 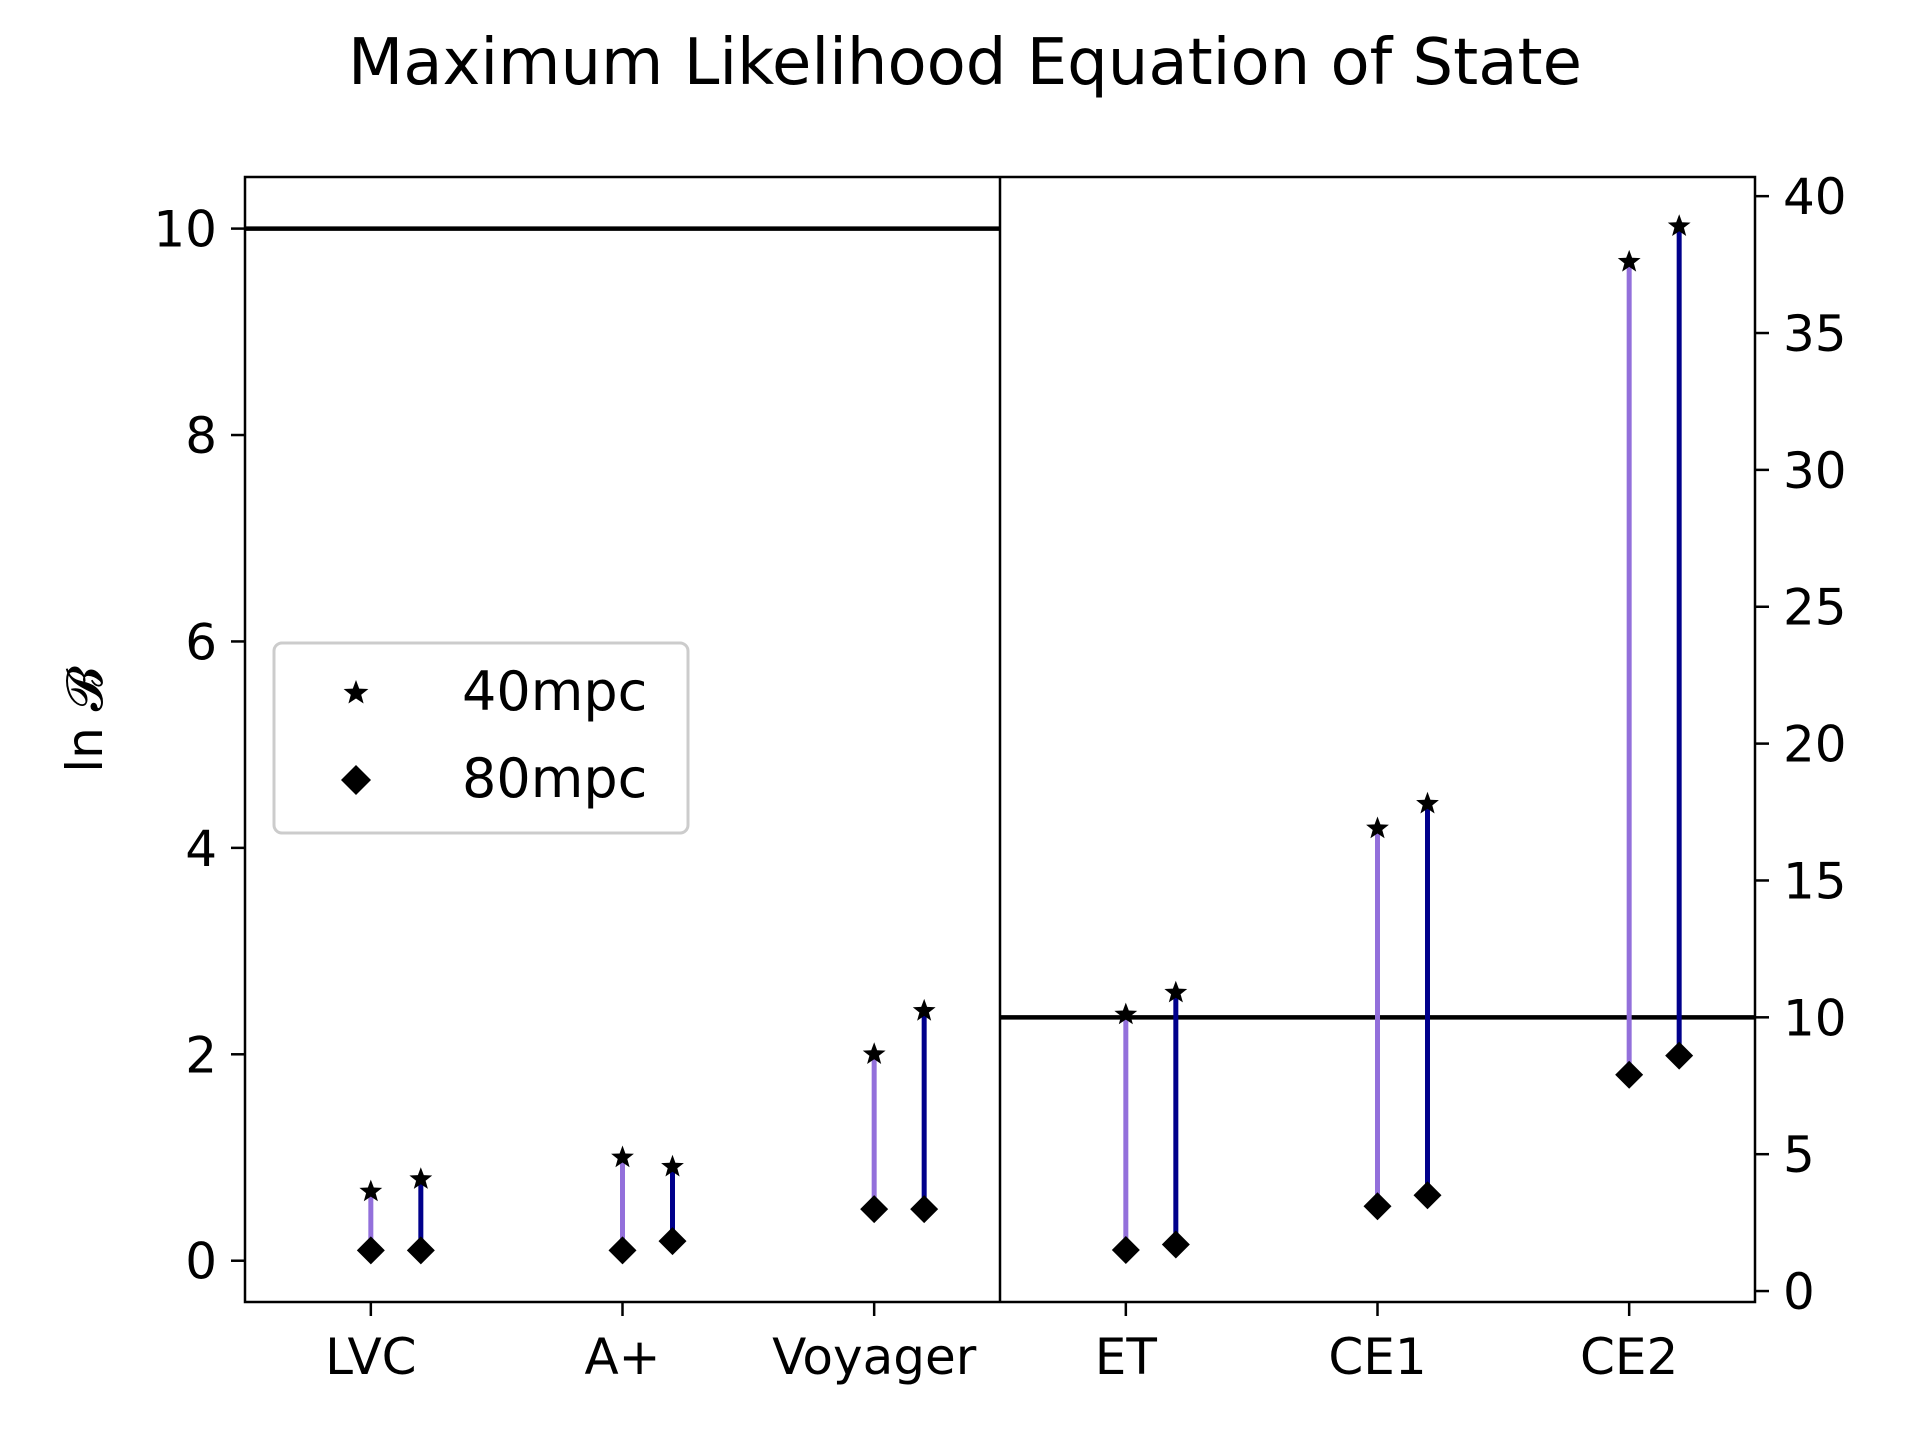 I want to click on right-diamond-ce1-dark, so click(x=1427, y=1195).